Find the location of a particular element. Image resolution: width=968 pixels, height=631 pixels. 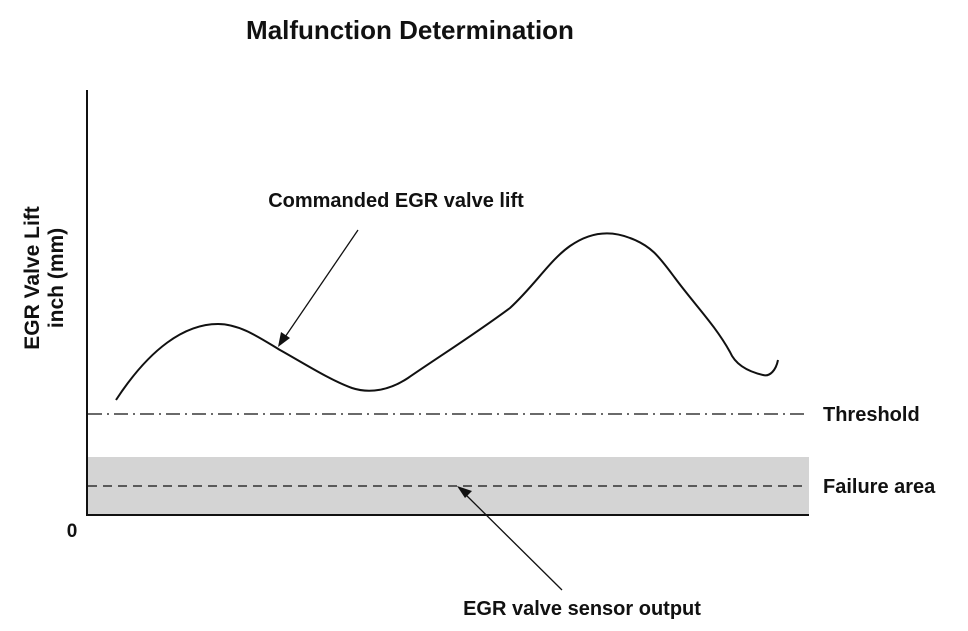

commanded-label: Commanded EGR valve lift is located at coordinates (396, 201).